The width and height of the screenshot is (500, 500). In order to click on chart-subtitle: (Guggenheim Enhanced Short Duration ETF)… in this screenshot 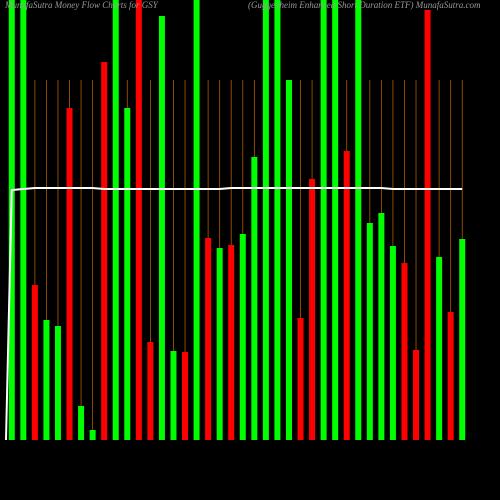, I will do `click(364, 5)`.